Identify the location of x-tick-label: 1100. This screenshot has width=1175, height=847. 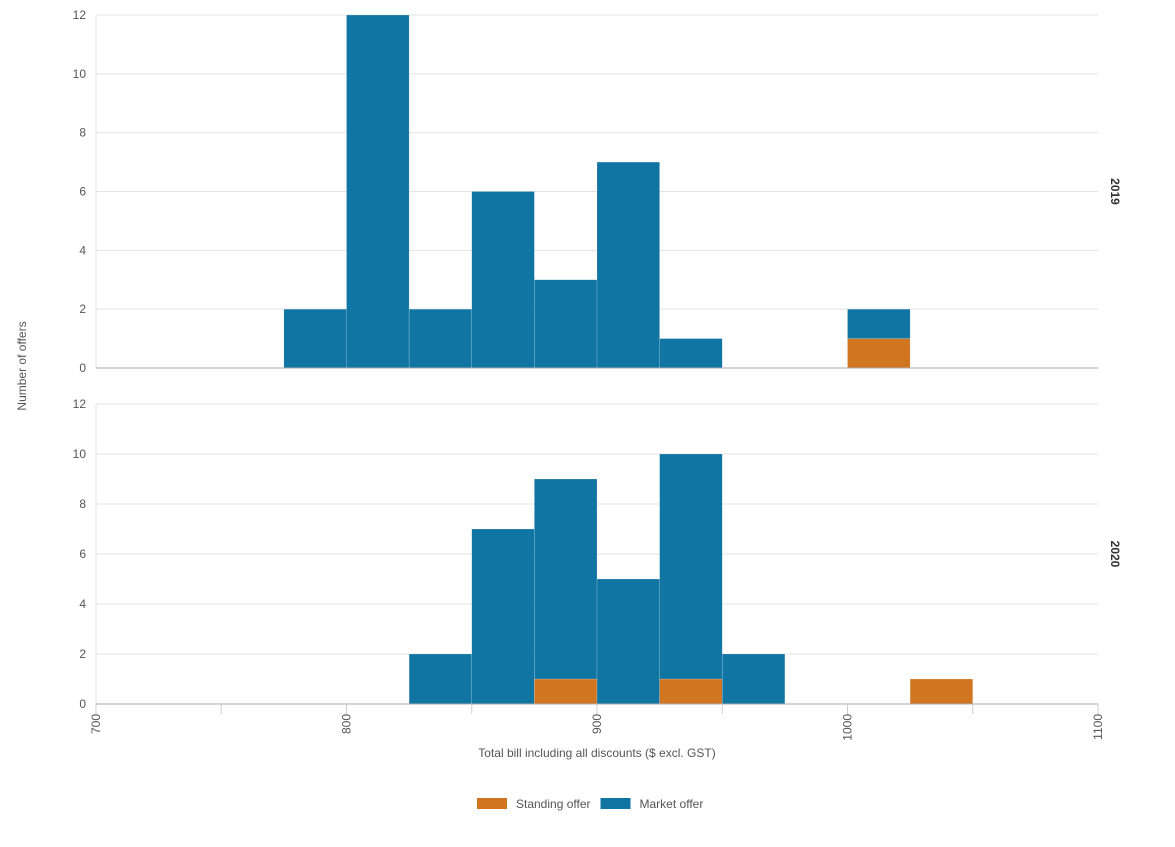
(1098, 727).